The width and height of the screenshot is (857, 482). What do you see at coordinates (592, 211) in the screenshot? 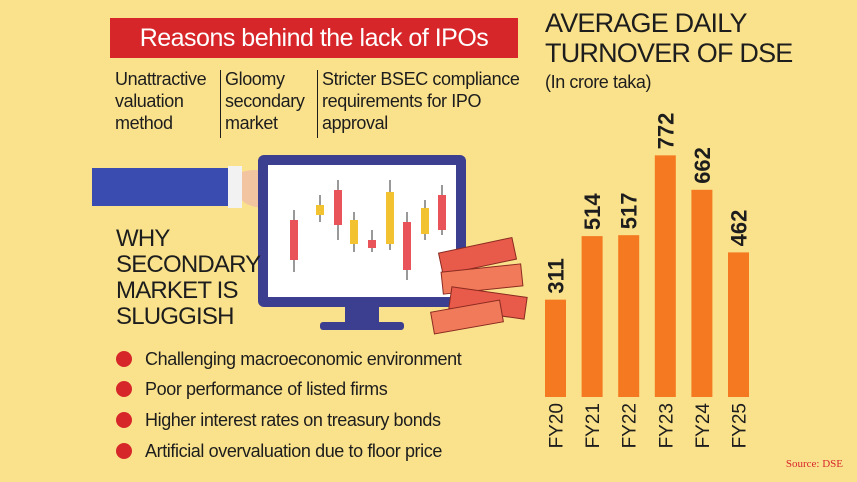
I see `value-label: 514` at bounding box center [592, 211].